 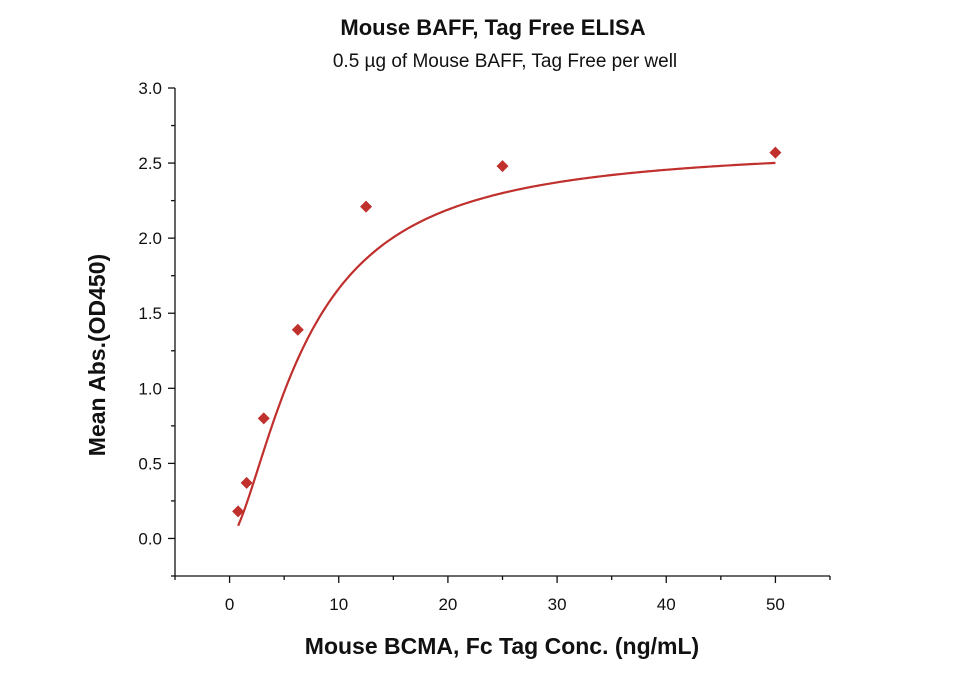 I want to click on x-ticks: 0 10 20 30 40 50, so click(x=502, y=595).